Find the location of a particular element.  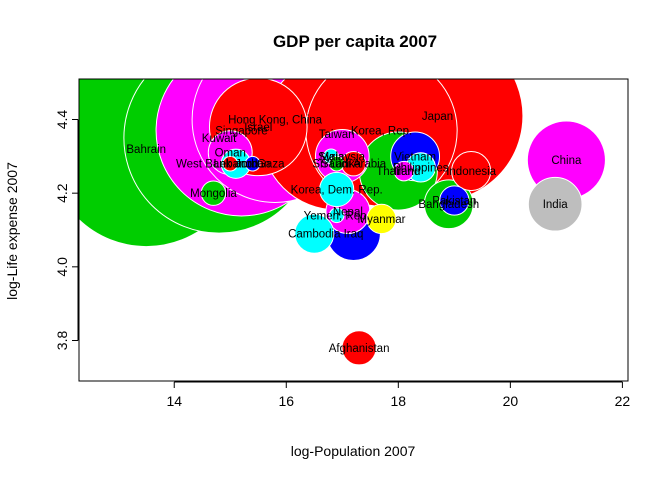

x-axis: 14 16 18 20 22 is located at coordinates (398, 395).